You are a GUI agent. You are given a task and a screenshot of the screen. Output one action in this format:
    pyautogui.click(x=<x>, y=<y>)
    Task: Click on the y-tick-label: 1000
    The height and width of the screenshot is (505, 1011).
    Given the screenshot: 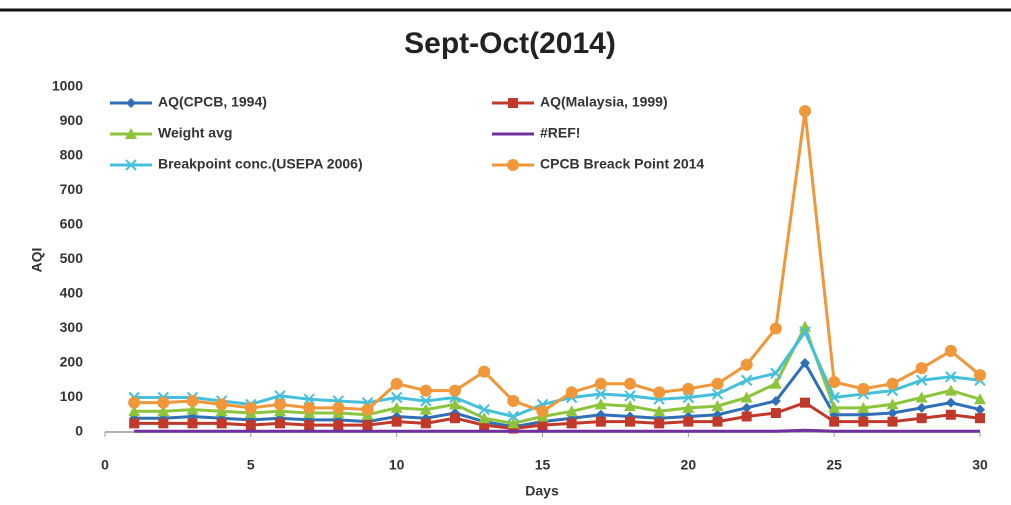 What is the action you would take?
    pyautogui.click(x=67, y=86)
    